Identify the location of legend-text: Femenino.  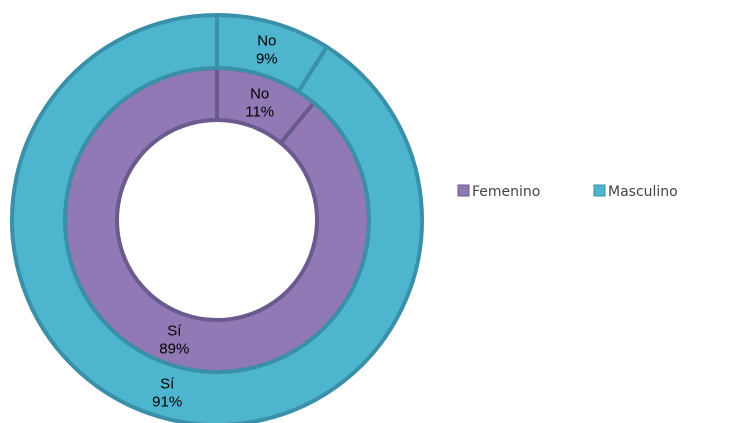
(506, 192).